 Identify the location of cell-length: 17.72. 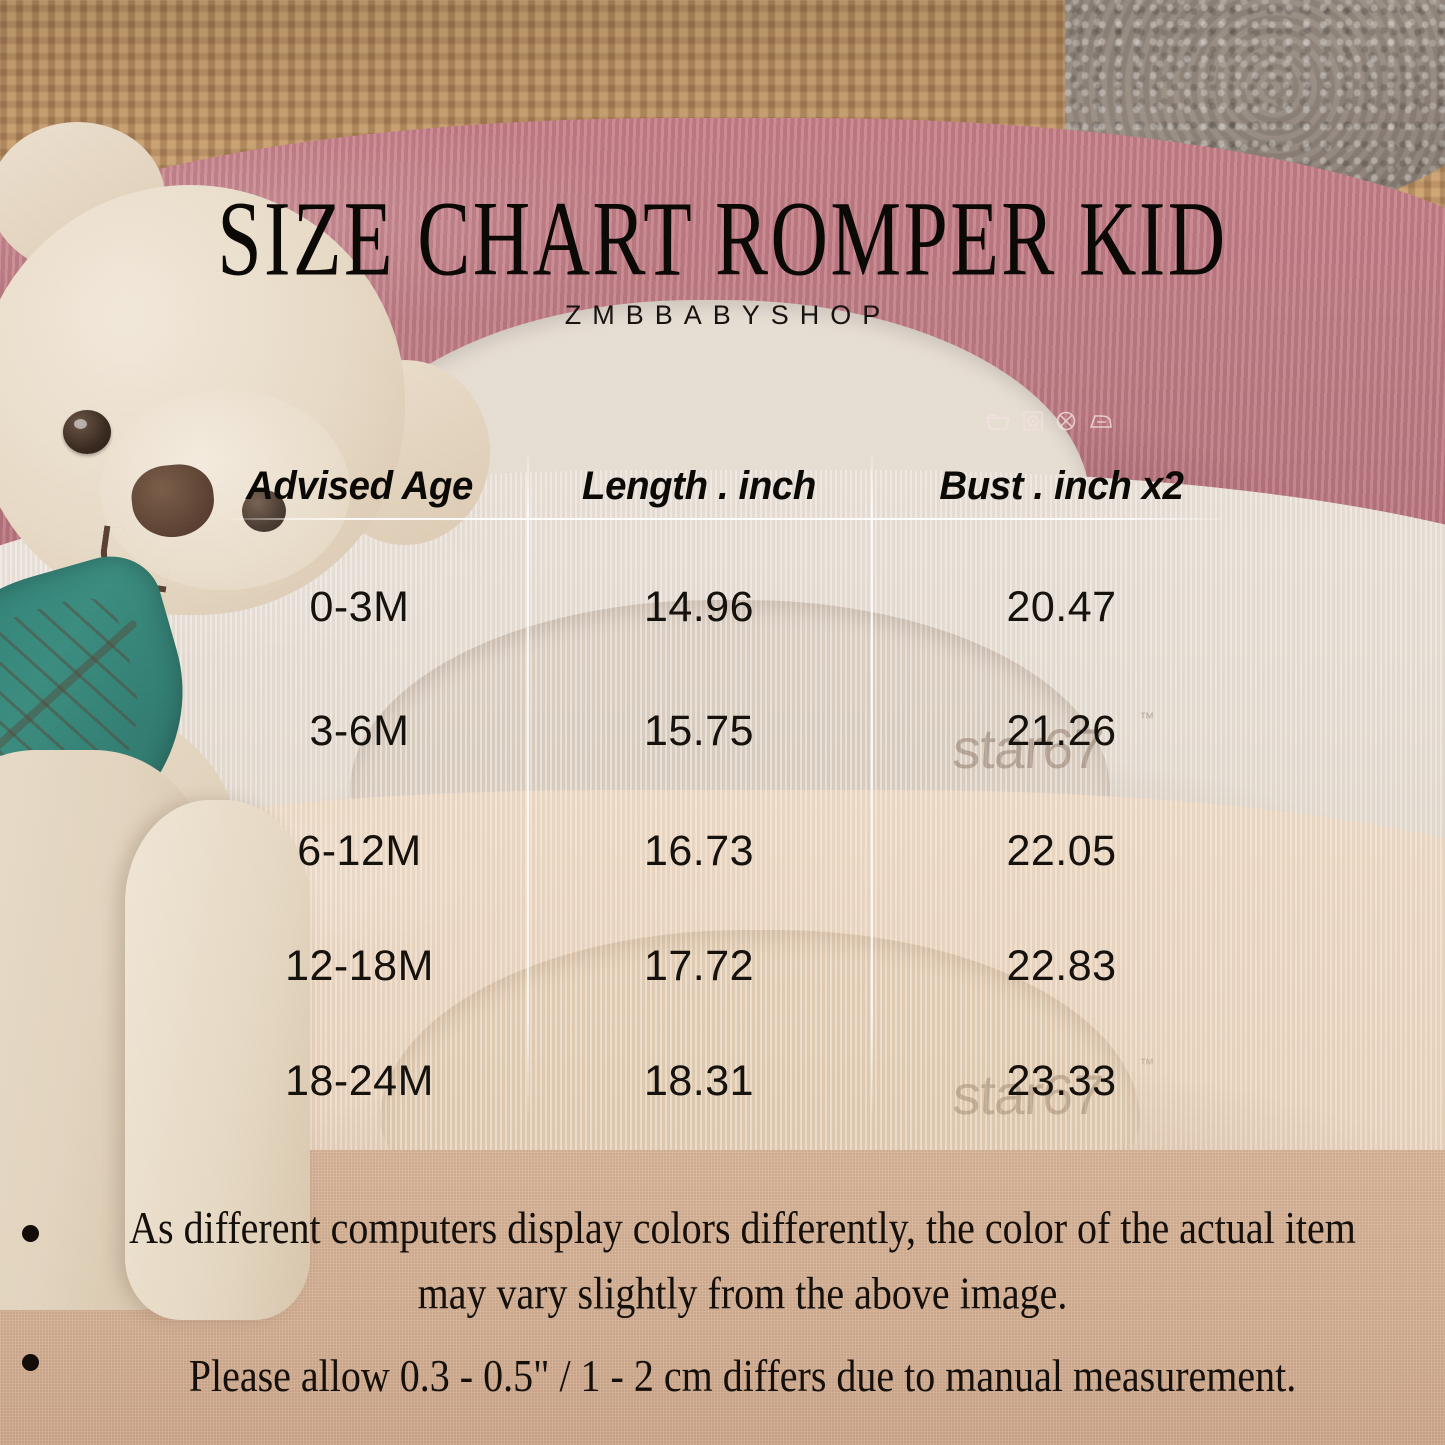
(699, 965).